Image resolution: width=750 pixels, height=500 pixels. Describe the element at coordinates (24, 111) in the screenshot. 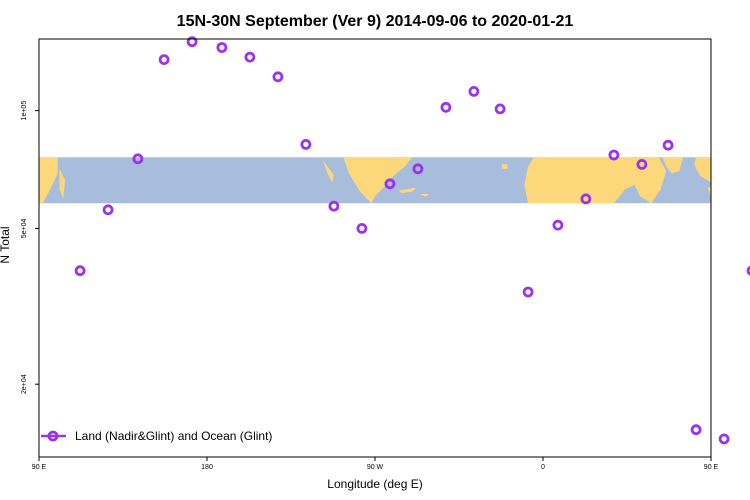

I see `y-tick-label: 1e+05` at that location.